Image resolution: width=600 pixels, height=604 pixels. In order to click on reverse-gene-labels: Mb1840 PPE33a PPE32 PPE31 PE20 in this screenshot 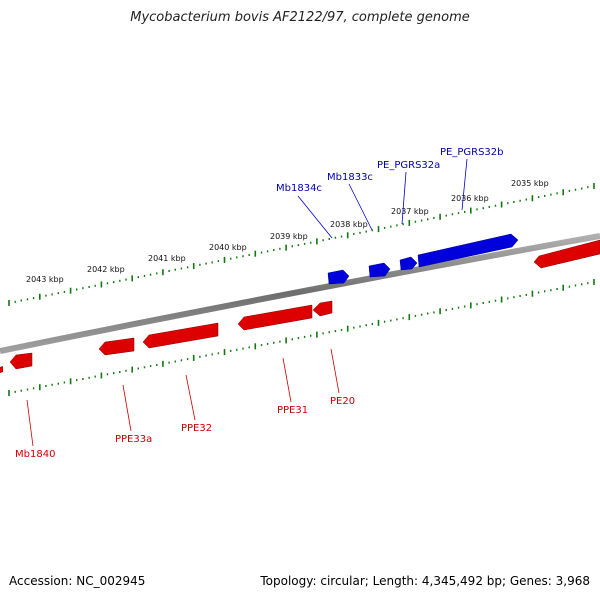, I will do `click(185, 428)`.